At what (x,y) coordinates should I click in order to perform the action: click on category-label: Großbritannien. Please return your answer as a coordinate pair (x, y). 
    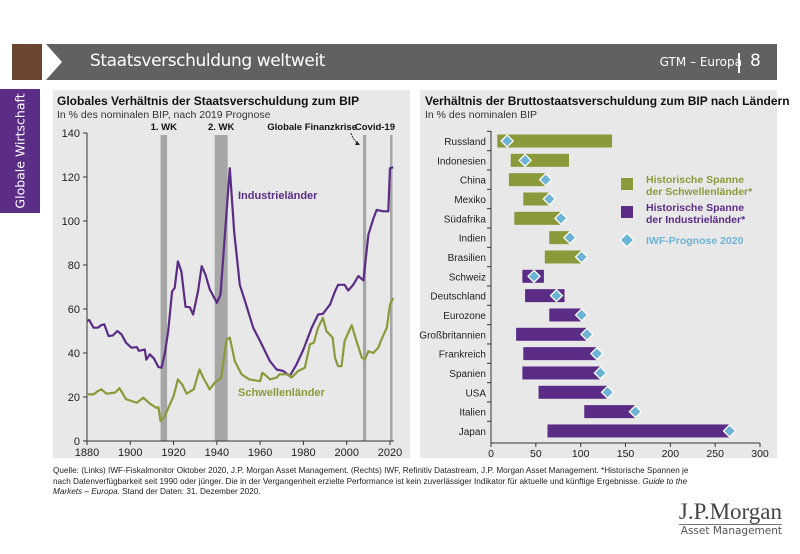
    Looking at the image, I should click on (452, 335).